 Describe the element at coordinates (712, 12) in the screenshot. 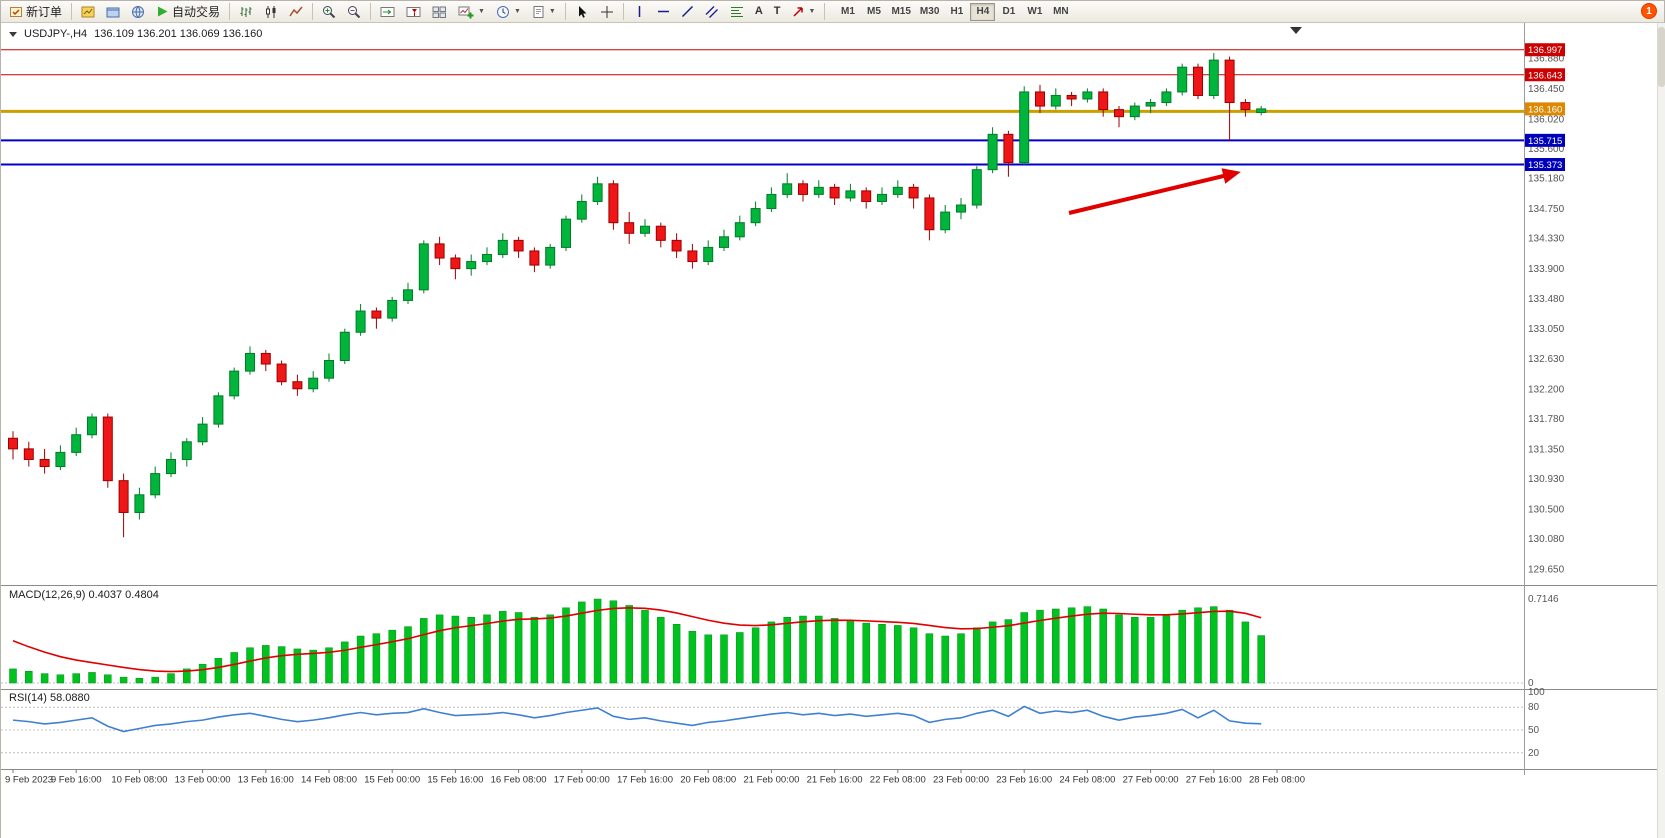

I see `equidistant-channel-button` at that location.